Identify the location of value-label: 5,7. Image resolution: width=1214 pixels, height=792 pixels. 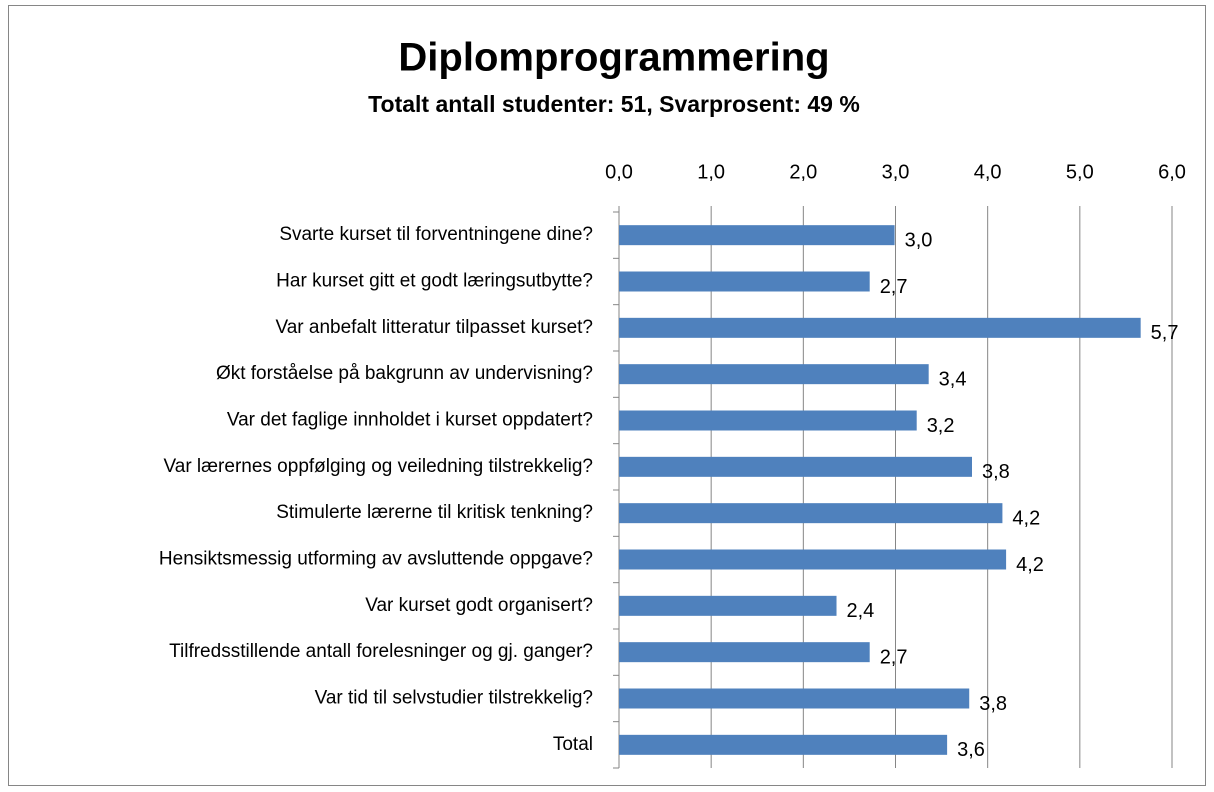
(1165, 333).